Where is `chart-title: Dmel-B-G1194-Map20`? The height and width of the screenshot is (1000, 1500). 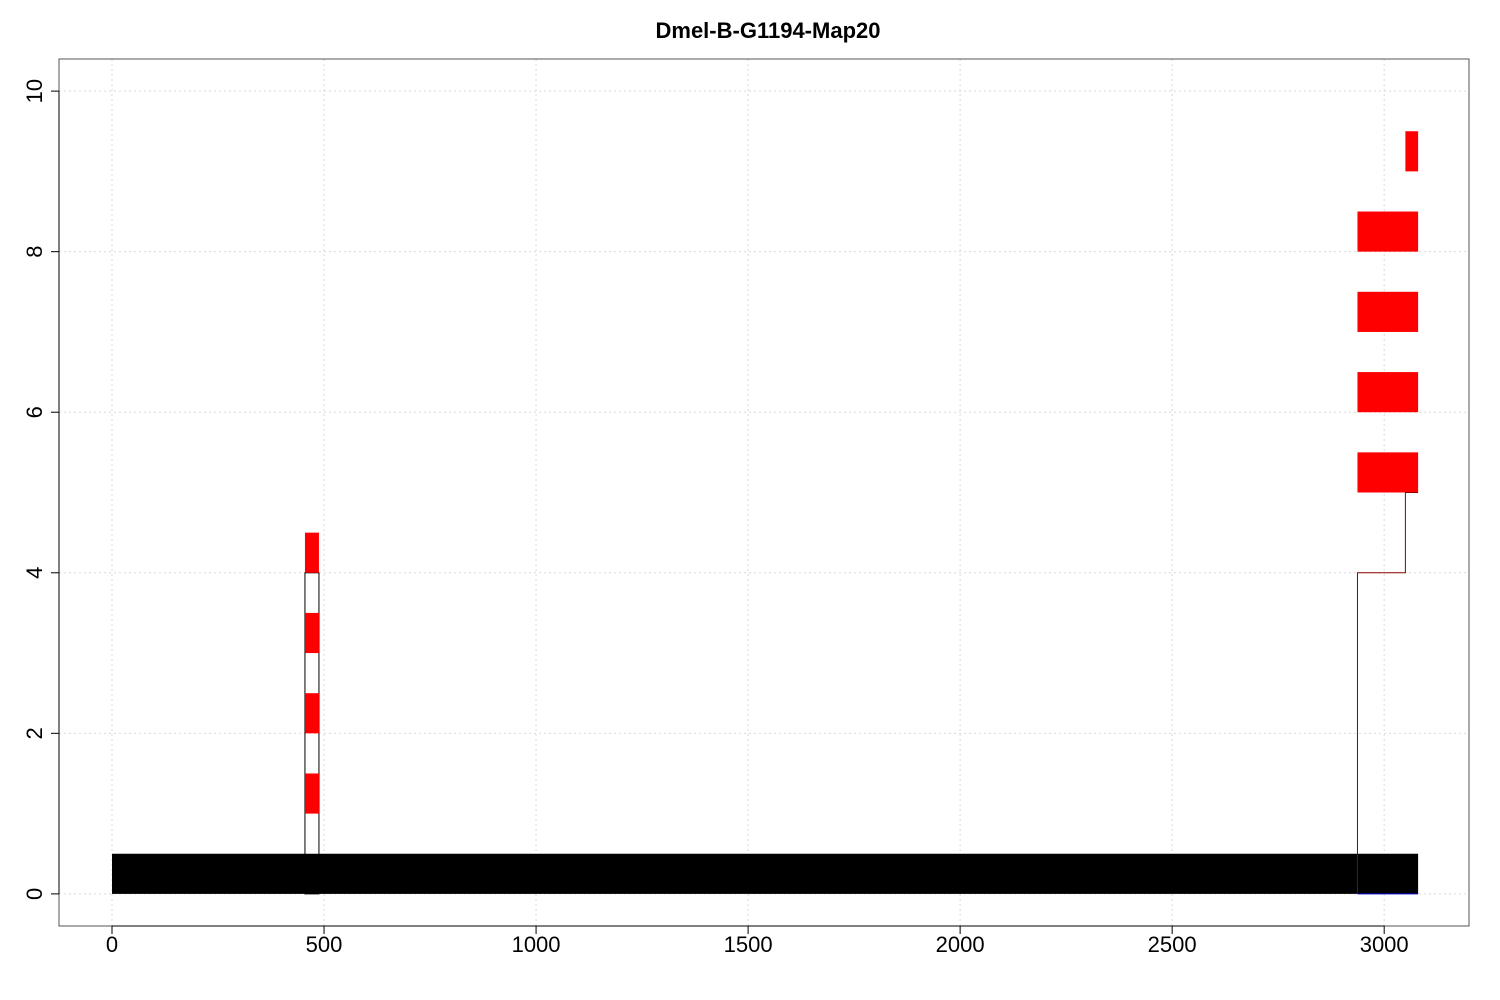 chart-title: Dmel-B-G1194-Map20 is located at coordinates (768, 30).